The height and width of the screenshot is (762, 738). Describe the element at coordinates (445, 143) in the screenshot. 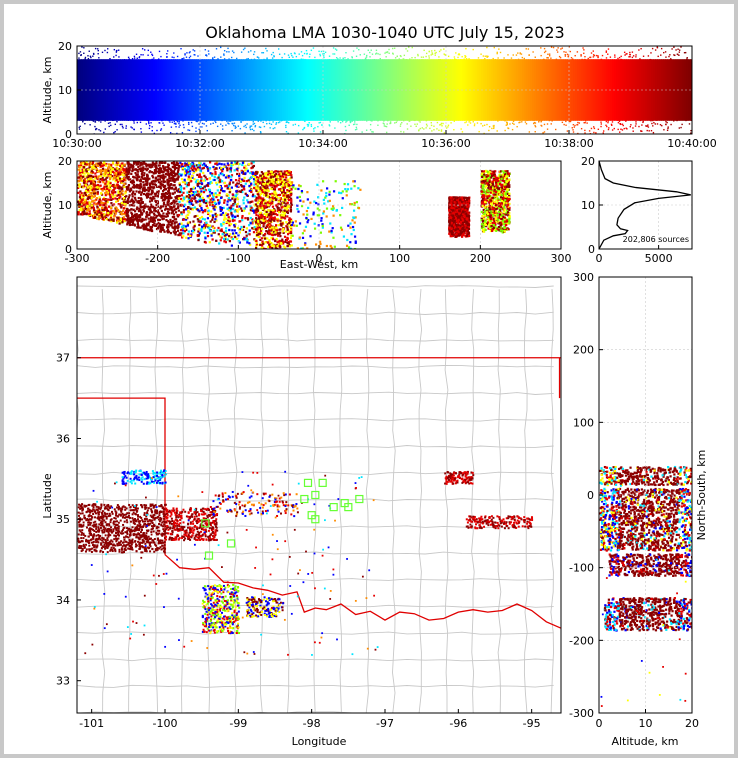

I see `time-tick-label: 10:36:00` at that location.